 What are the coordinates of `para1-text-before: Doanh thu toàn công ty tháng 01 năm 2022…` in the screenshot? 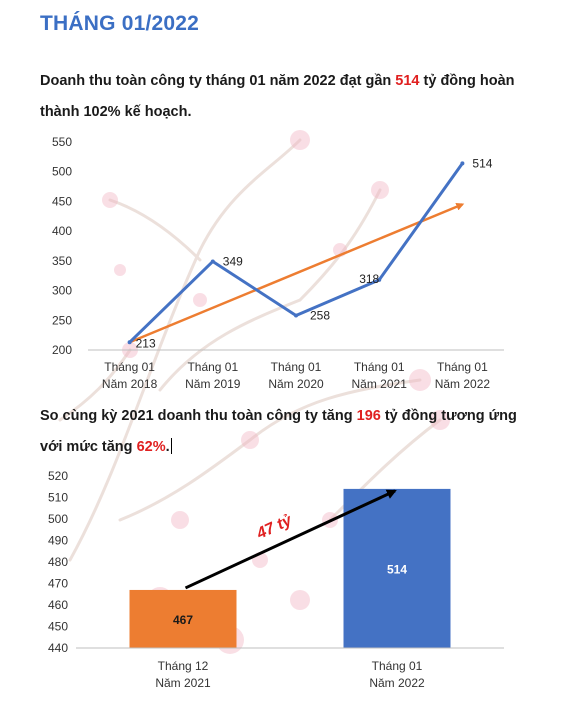 It's located at (218, 81).